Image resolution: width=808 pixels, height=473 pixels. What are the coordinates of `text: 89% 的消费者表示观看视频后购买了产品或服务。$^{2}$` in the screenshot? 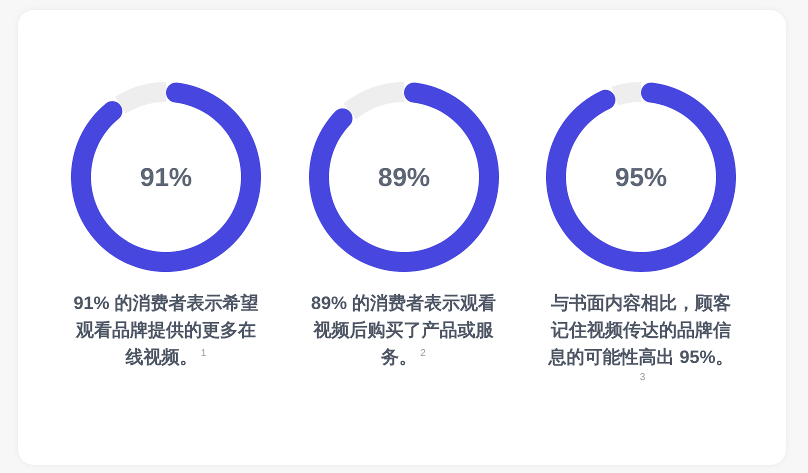 It's located at (404, 330).